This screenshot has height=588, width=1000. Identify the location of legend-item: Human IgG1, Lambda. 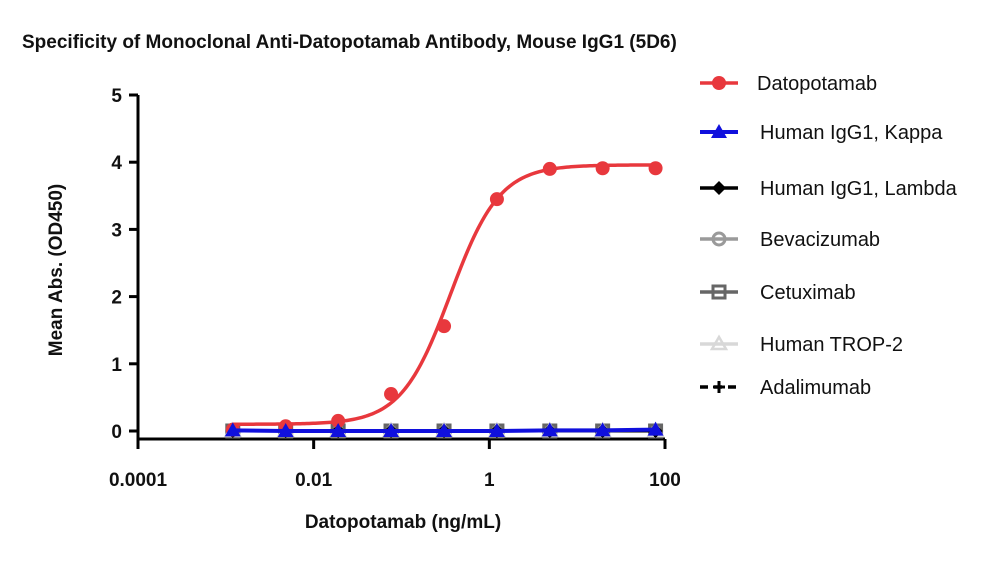
(829, 189).